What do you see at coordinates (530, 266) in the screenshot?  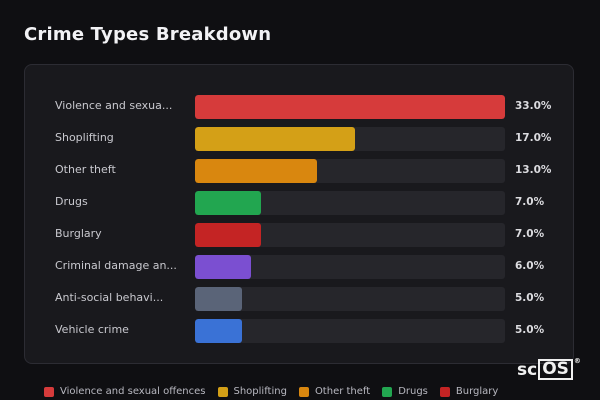 I see `value-label: 6.0%` at bounding box center [530, 266].